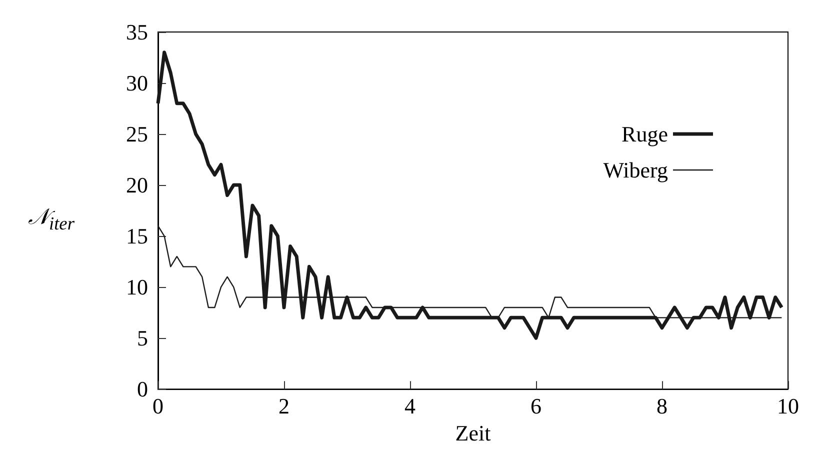  I want to click on legend-label: Wiberg, so click(635, 170).